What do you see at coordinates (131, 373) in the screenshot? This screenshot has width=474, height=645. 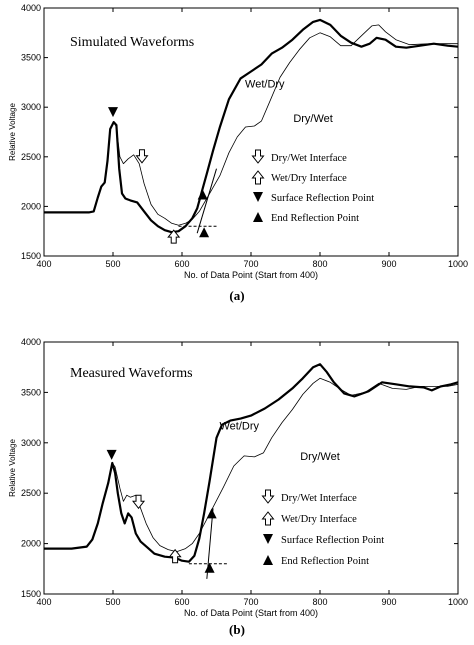 I see `chart-title: Measured Waveforms` at bounding box center [131, 373].